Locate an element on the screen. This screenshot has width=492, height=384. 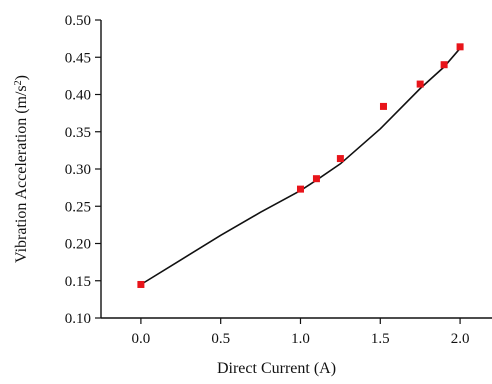
y-tick-label: 0.35 is located at coordinates (78, 133).